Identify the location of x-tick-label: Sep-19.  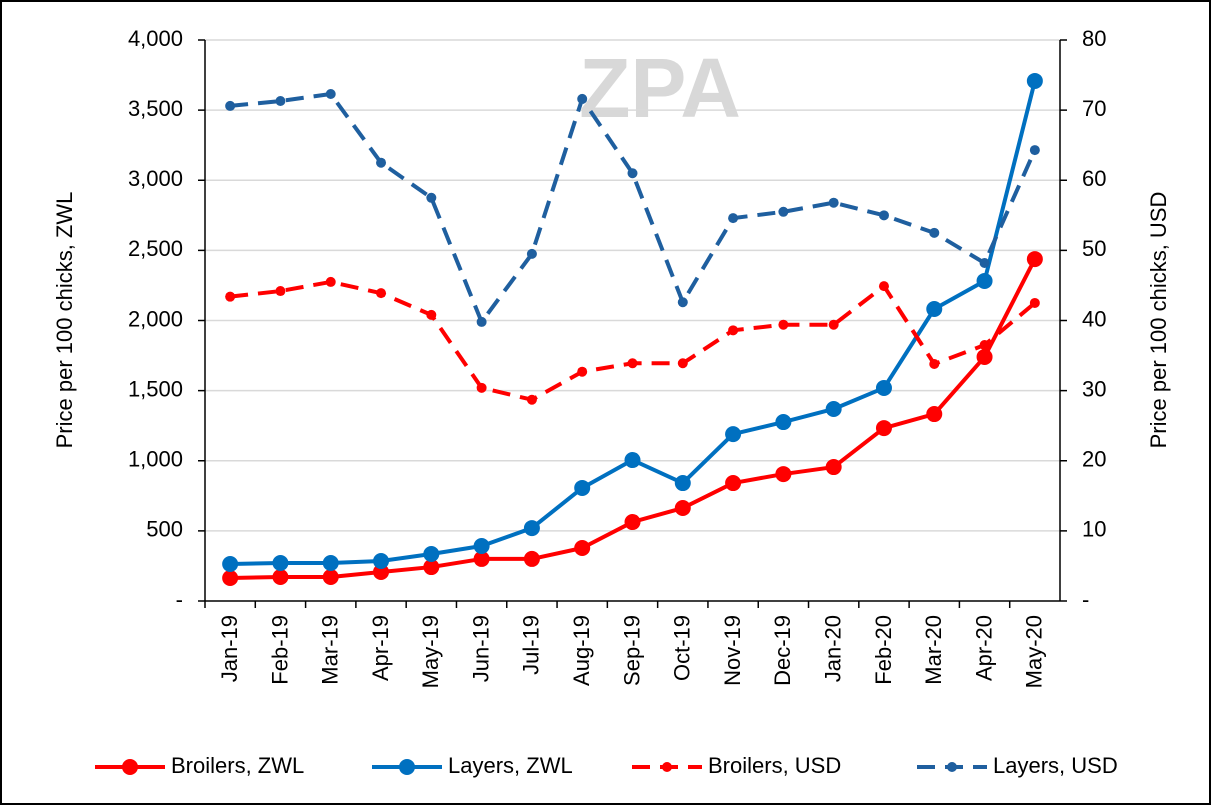
(631, 650).